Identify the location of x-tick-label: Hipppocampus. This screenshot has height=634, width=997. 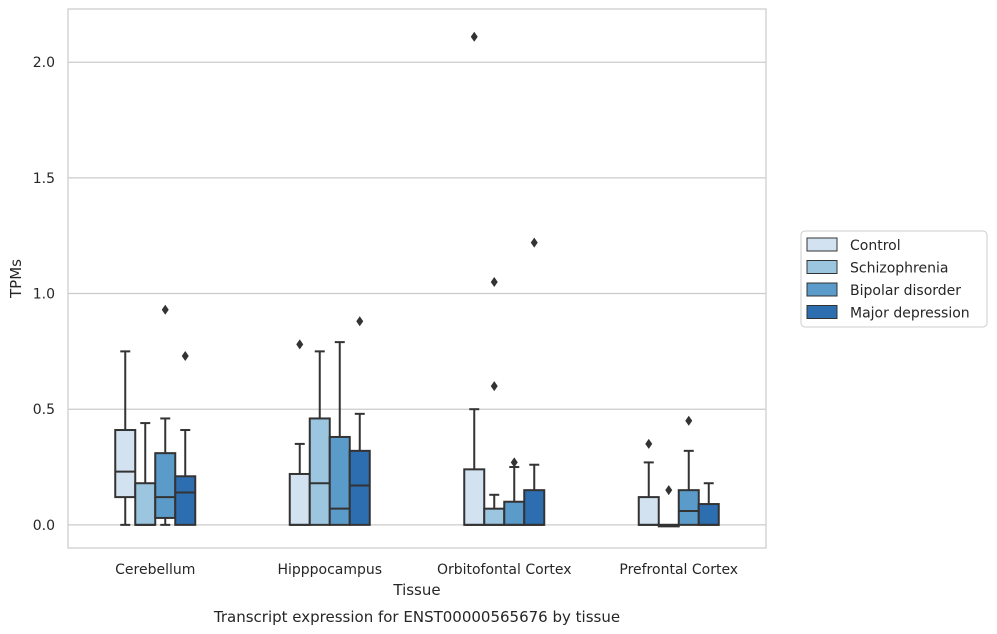
(329, 570).